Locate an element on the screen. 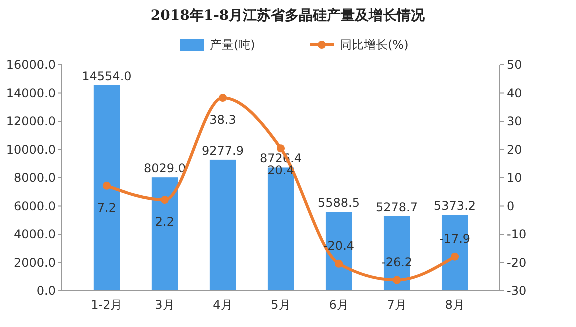  x-tick-label: 4月 is located at coordinates (223, 305).